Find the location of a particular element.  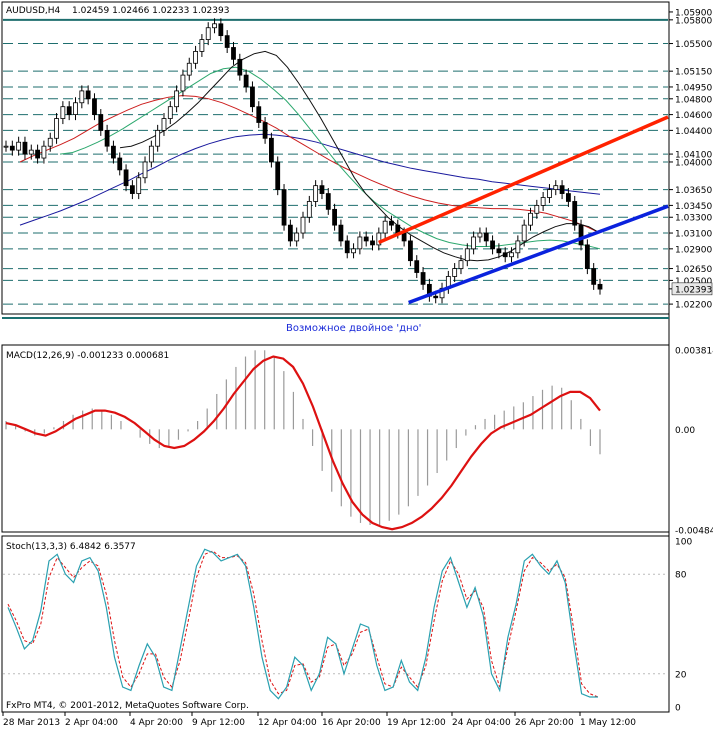

macd-axis-label-1: 0.00 is located at coordinates (685, 431).